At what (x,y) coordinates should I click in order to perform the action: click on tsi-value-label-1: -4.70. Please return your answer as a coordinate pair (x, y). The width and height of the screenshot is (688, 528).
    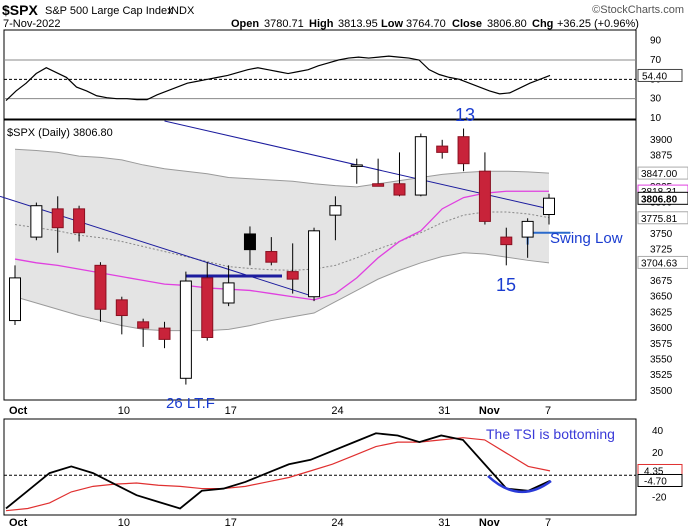
    Looking at the image, I should click on (655, 481).